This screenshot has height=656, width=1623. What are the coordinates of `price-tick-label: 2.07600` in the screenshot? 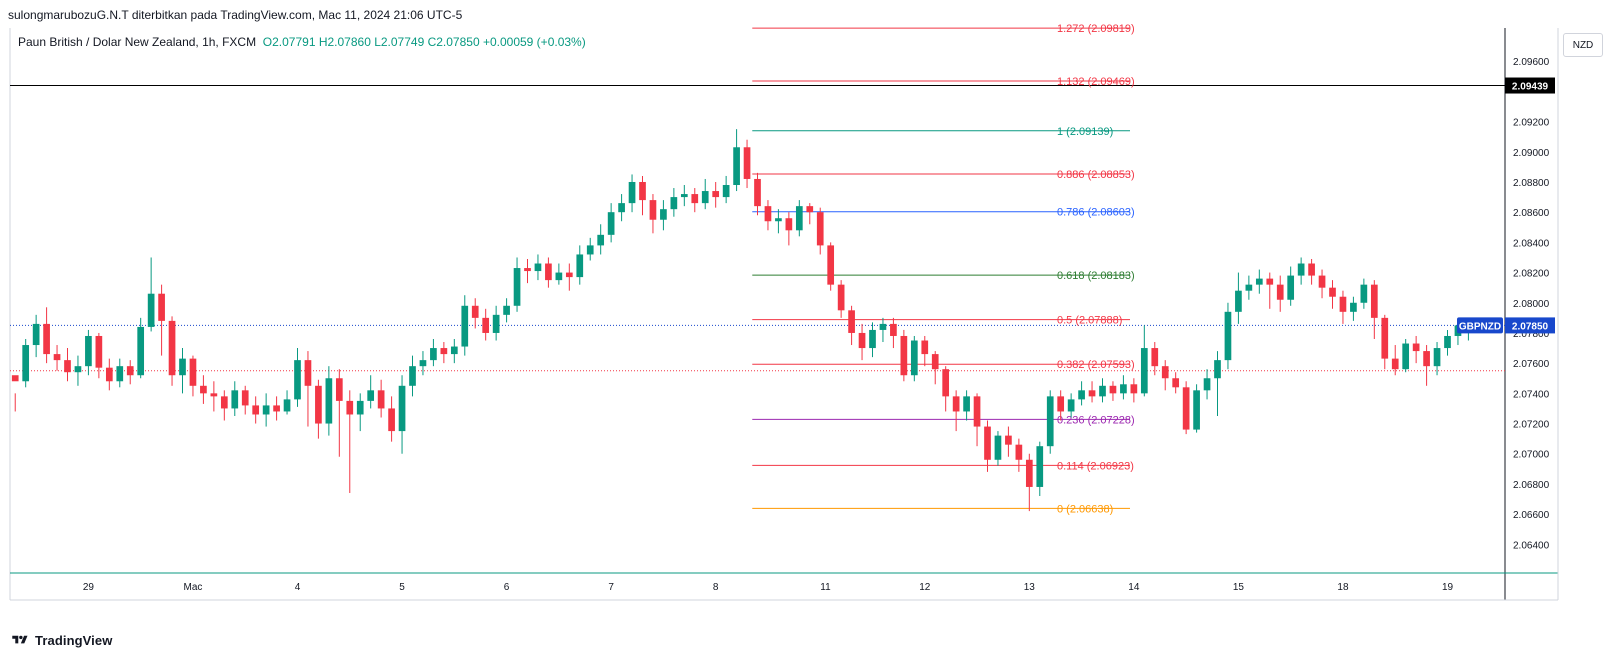 It's located at (1531, 364).